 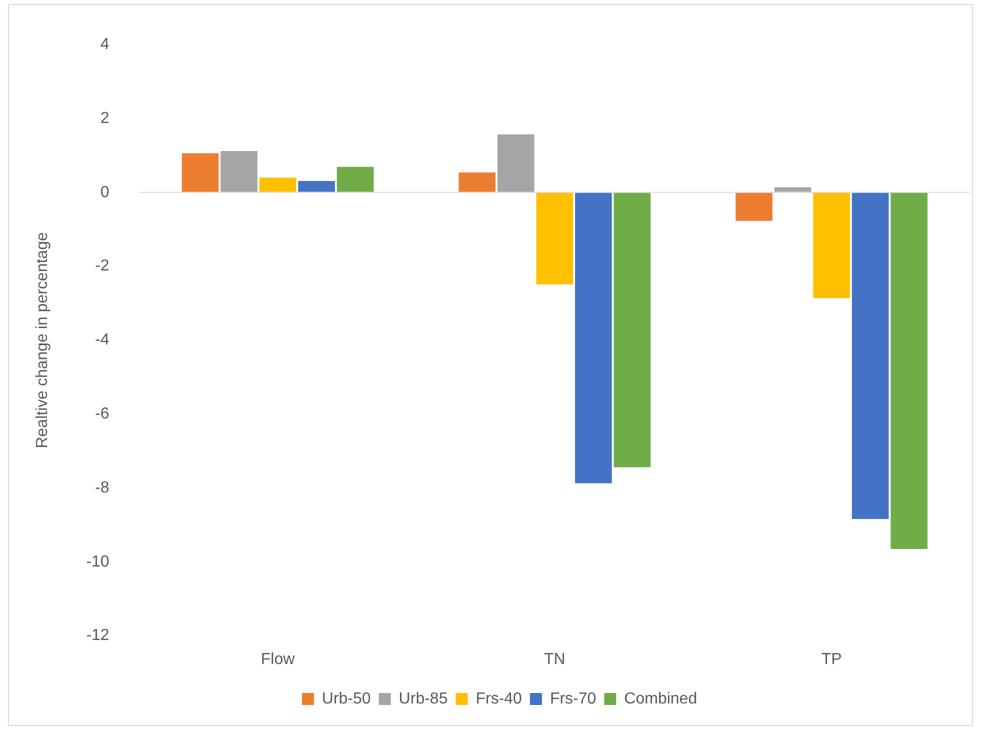 What do you see at coordinates (102, 340) in the screenshot?
I see `y-tick-label: -4` at bounding box center [102, 340].